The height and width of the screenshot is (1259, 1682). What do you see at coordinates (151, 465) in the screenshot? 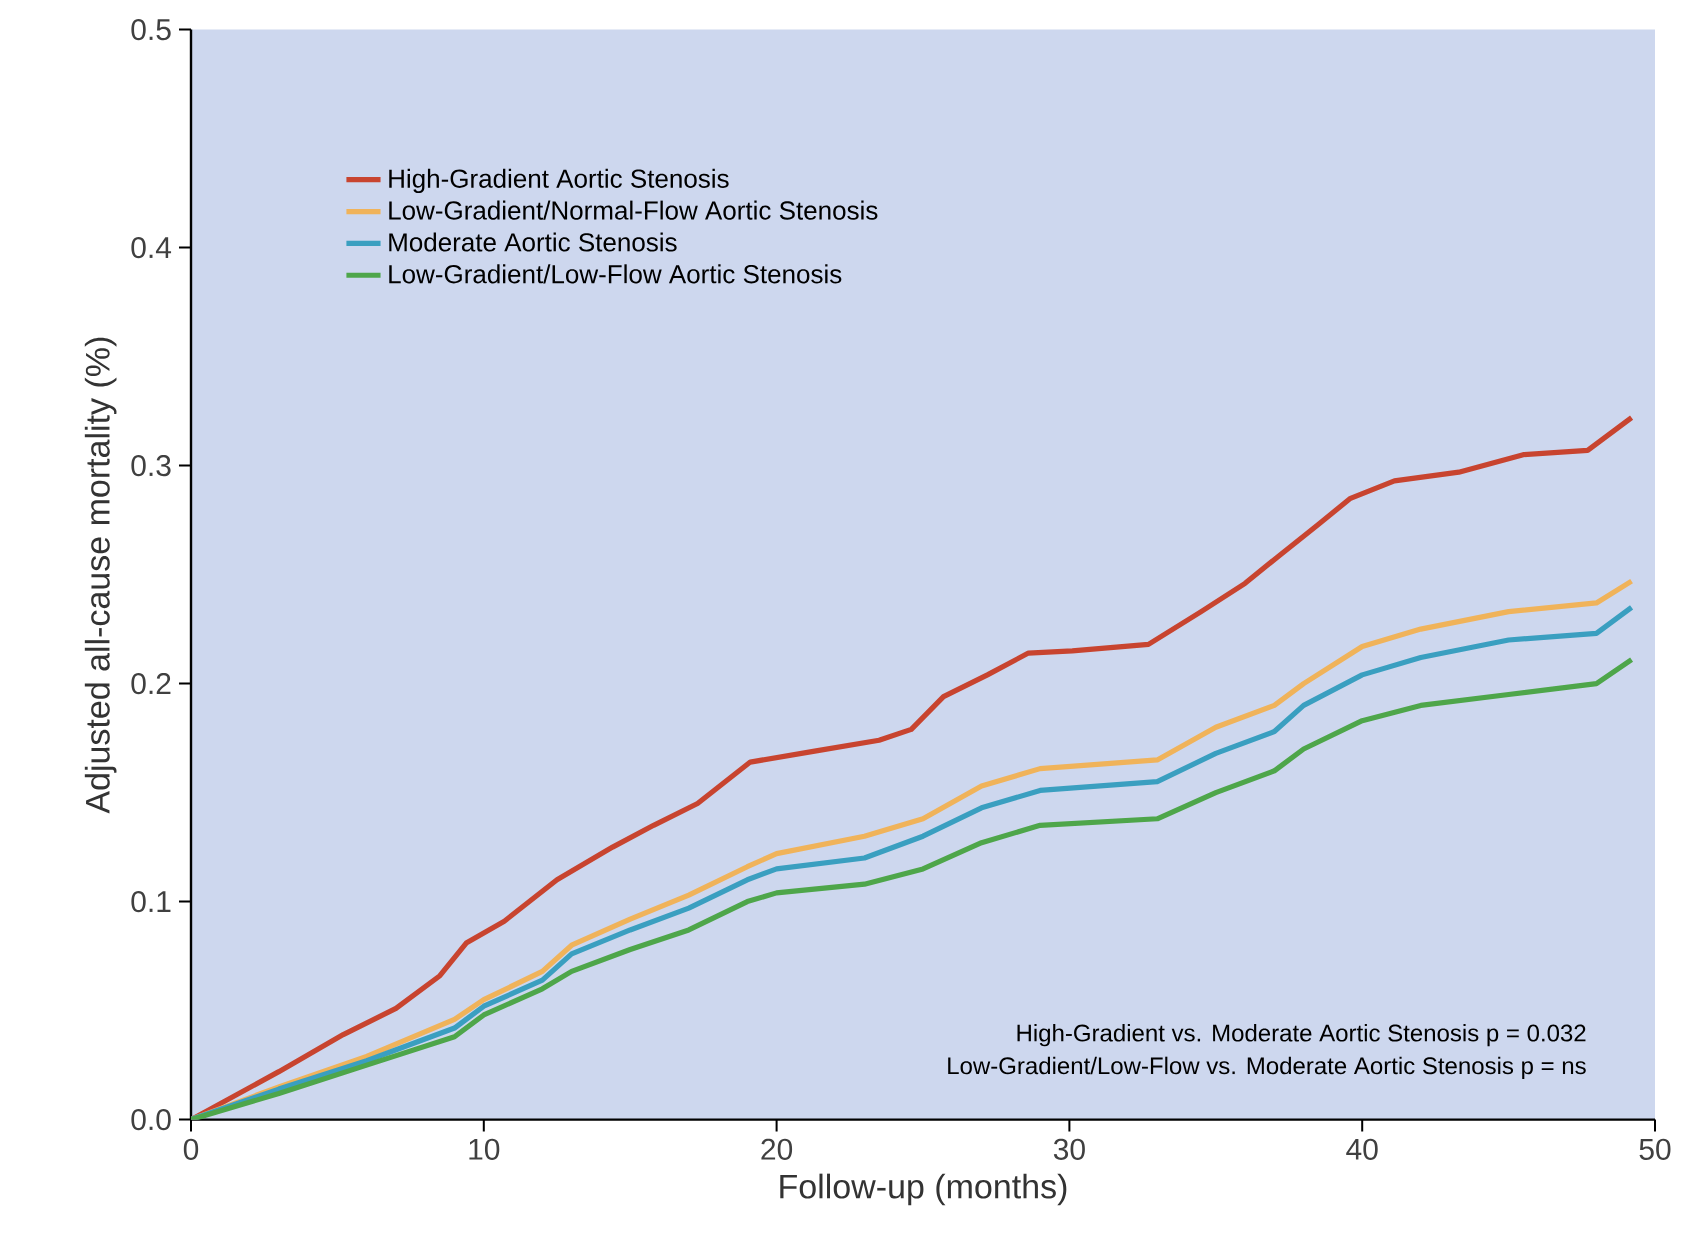
I see `y-tick-label: 0.3` at bounding box center [151, 465].